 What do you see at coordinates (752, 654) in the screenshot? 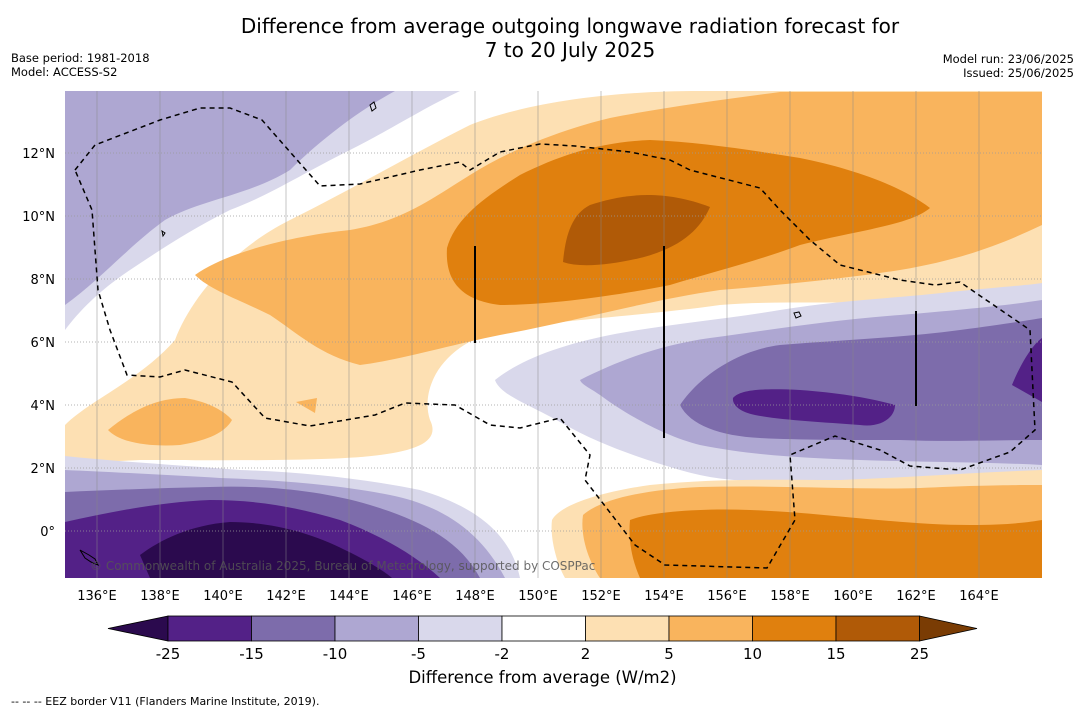
I see `cbar-tick-7: 10` at bounding box center [752, 654].